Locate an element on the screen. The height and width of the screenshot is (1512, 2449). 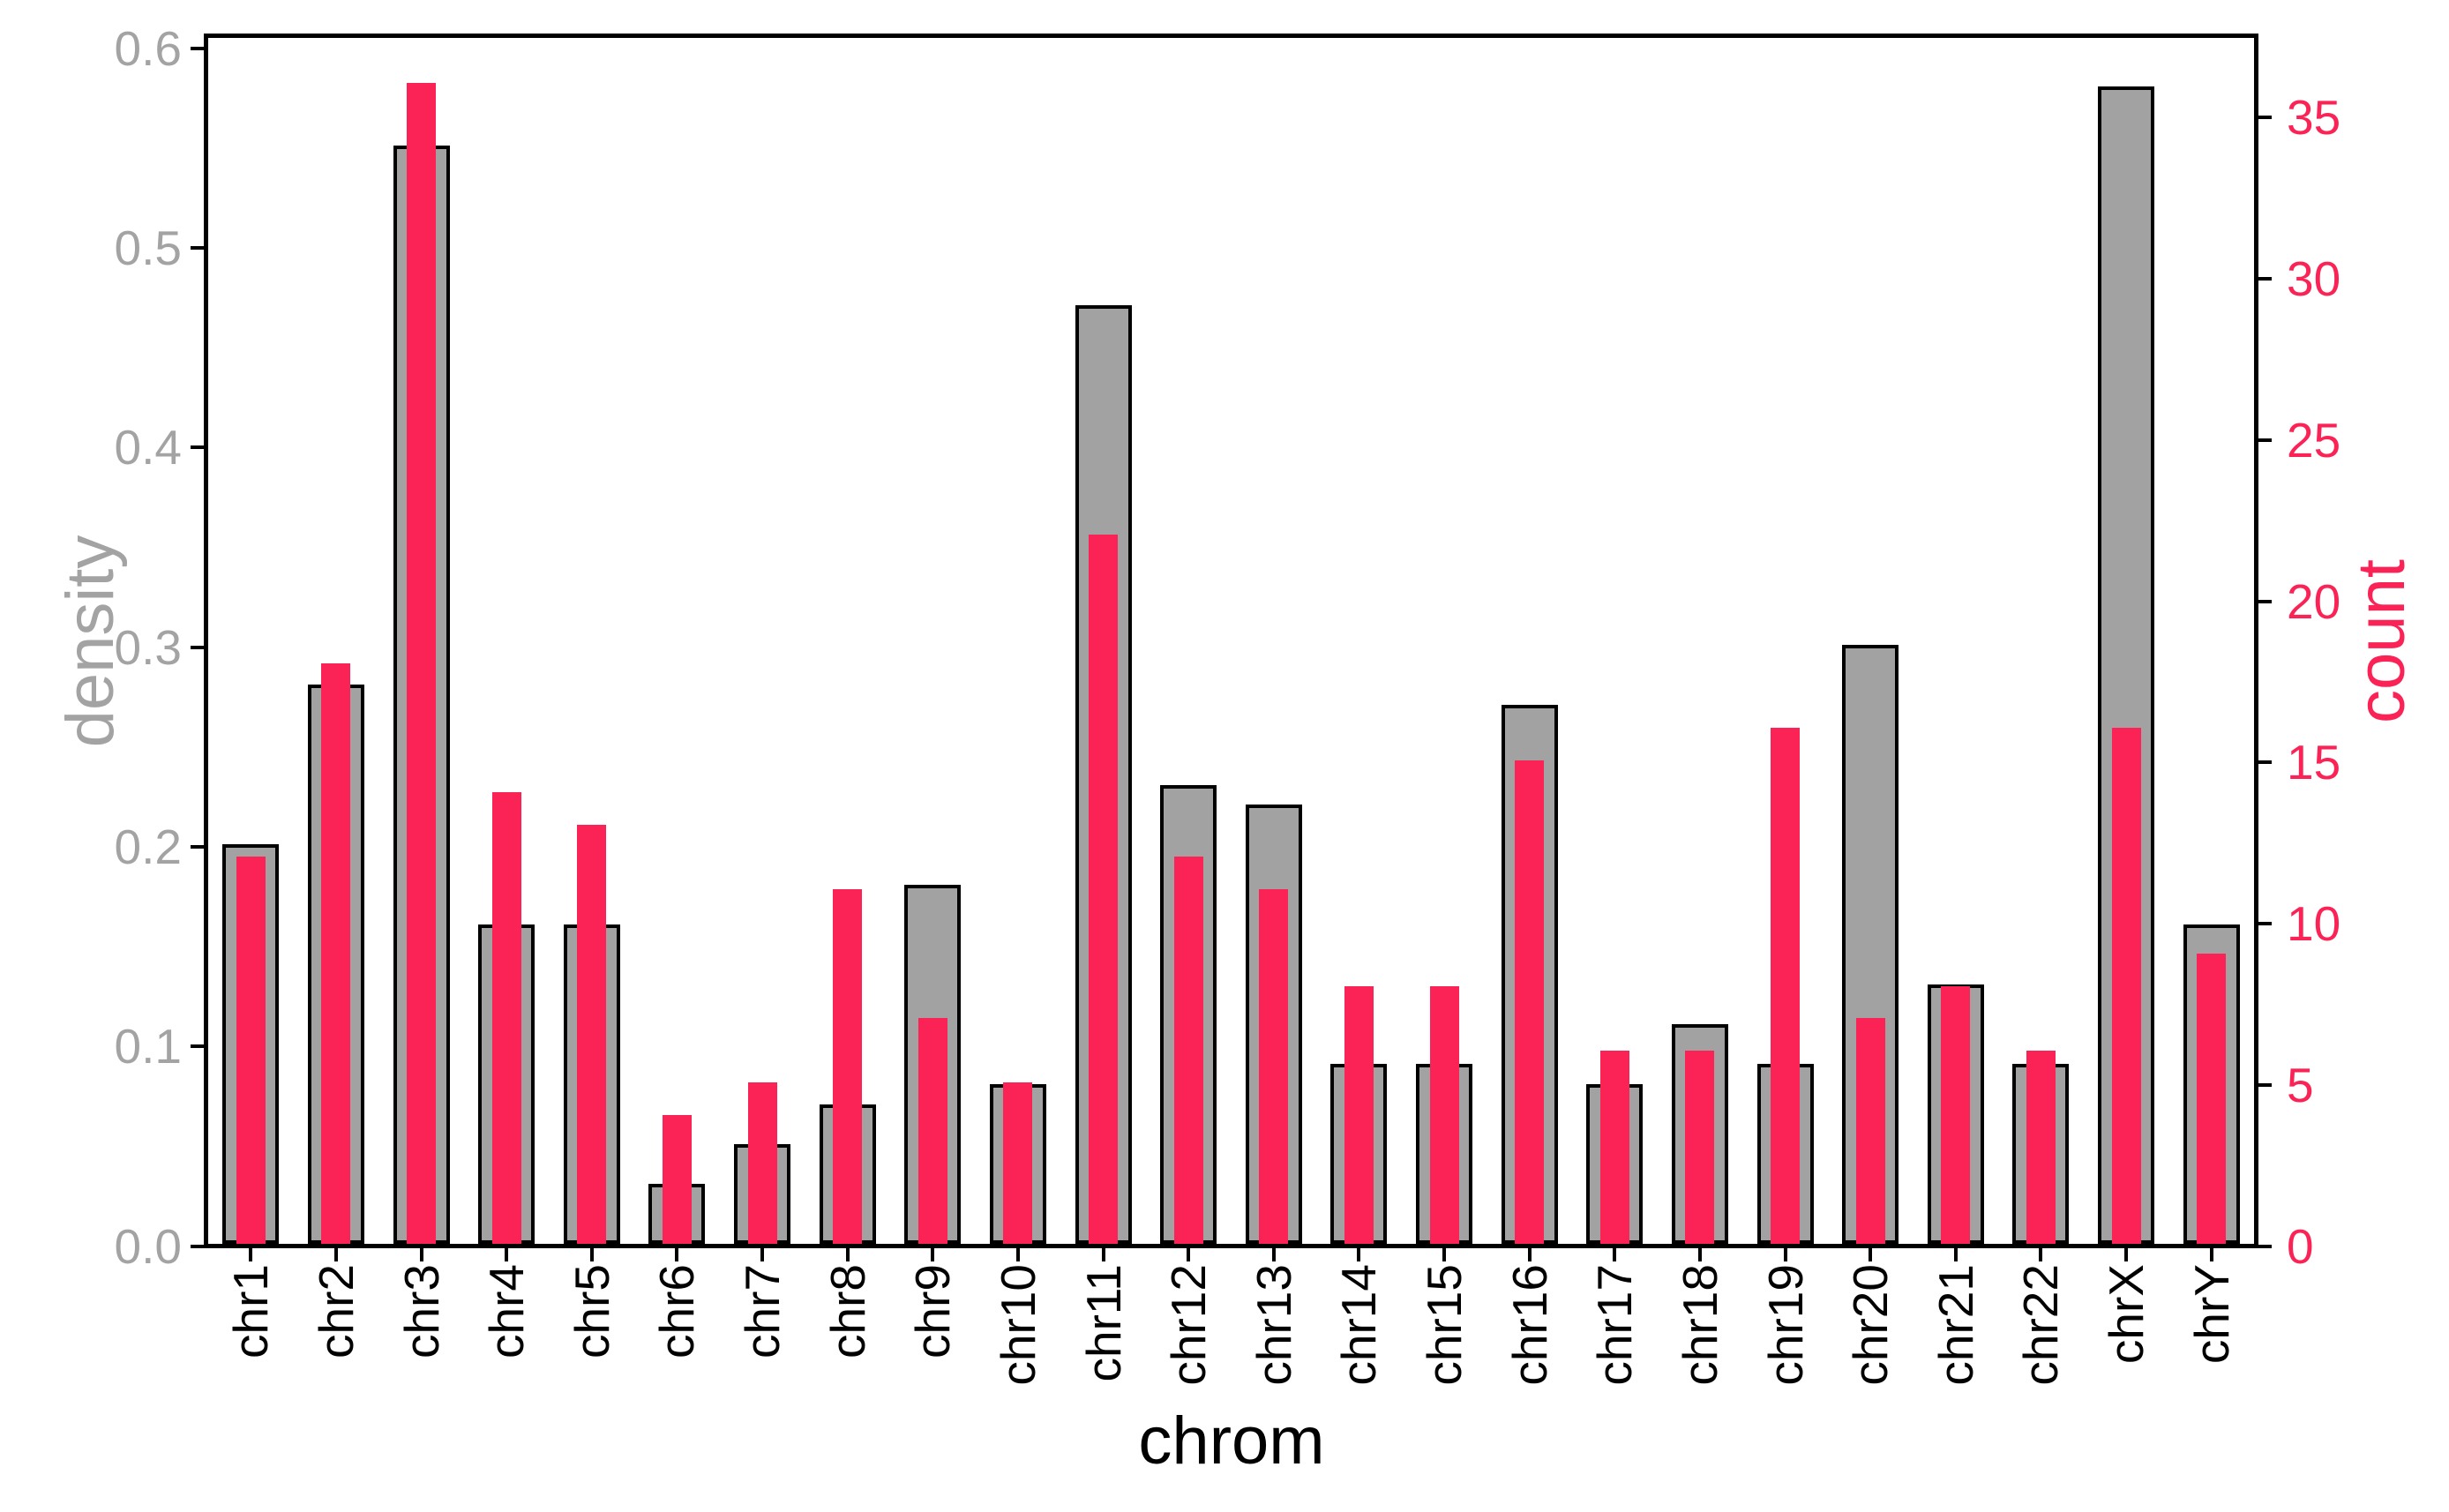
count-bar-chr4 is located at coordinates (506, 1018).